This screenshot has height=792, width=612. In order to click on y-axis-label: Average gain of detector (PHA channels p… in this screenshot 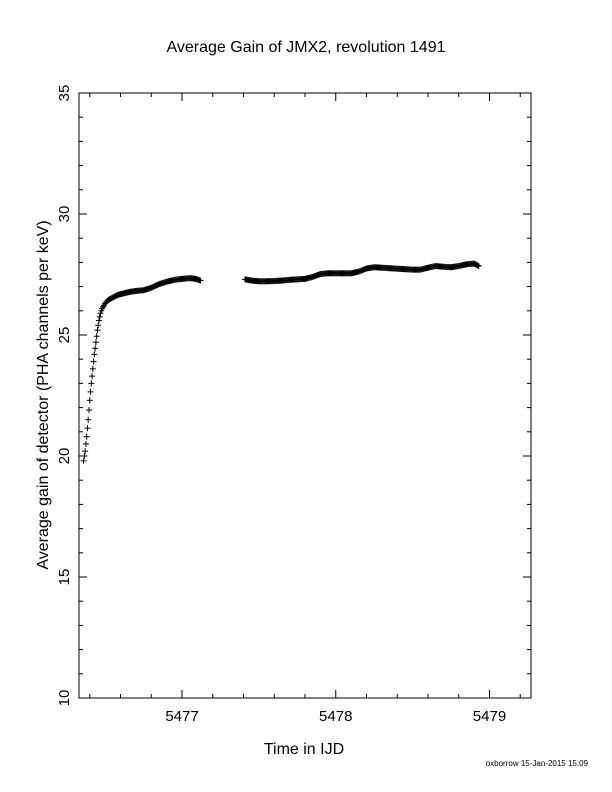, I will do `click(43, 394)`.